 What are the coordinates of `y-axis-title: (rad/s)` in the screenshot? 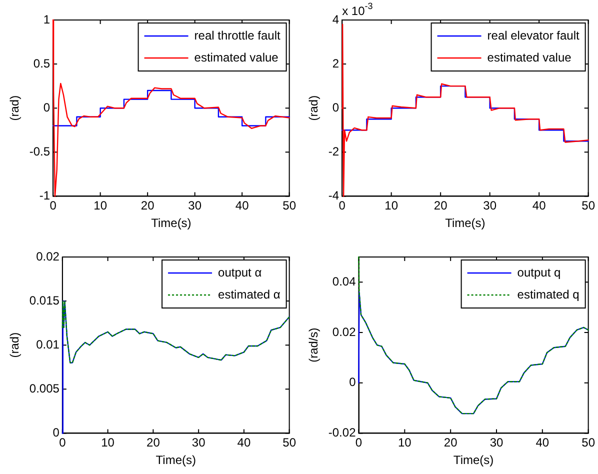 It's located at (313, 345).